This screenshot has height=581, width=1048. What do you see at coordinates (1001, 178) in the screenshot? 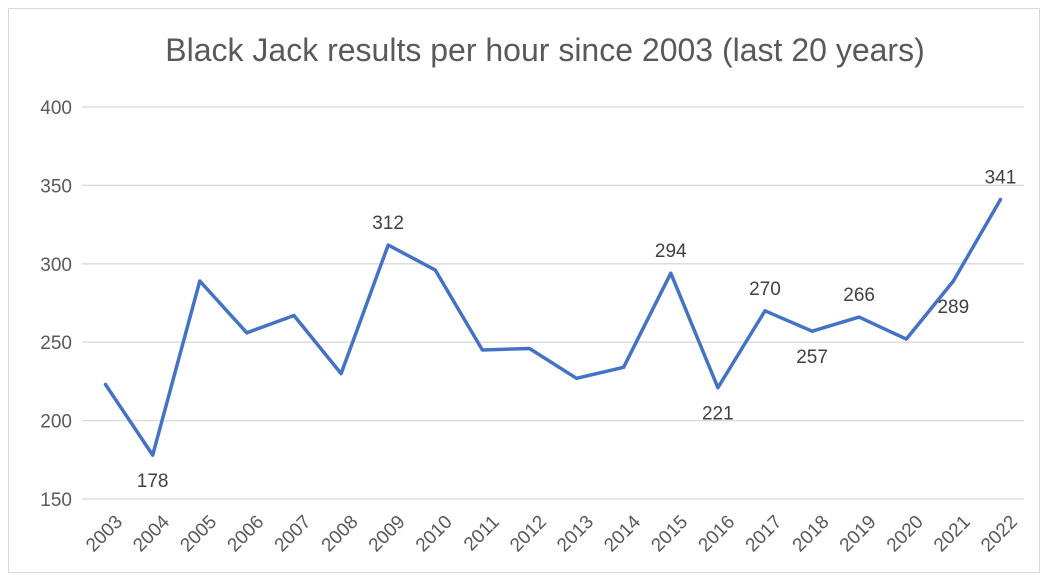
I see `data-label: 341` at bounding box center [1001, 178].